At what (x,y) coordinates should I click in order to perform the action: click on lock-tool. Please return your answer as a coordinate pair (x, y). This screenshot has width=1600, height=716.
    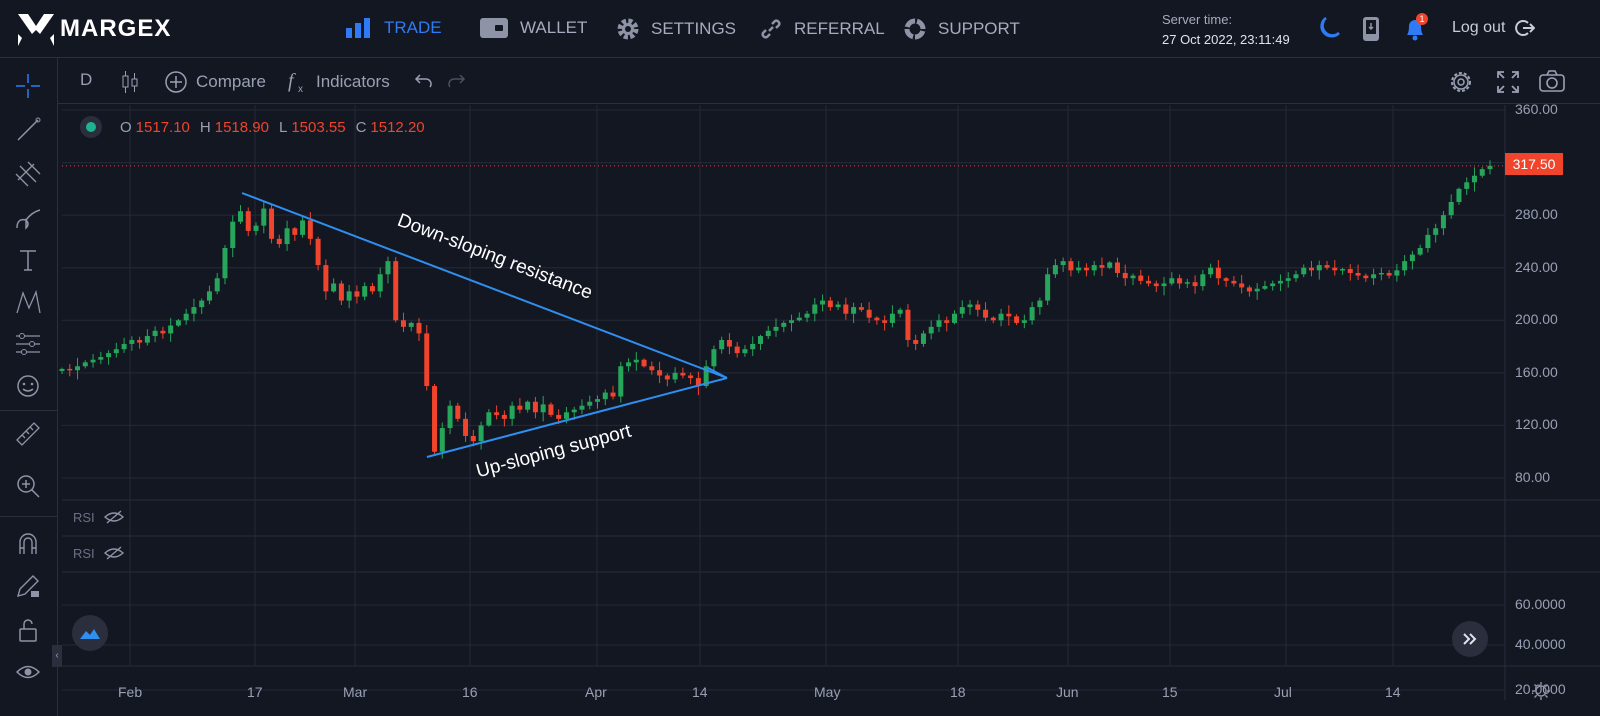
    Looking at the image, I should click on (28, 630).